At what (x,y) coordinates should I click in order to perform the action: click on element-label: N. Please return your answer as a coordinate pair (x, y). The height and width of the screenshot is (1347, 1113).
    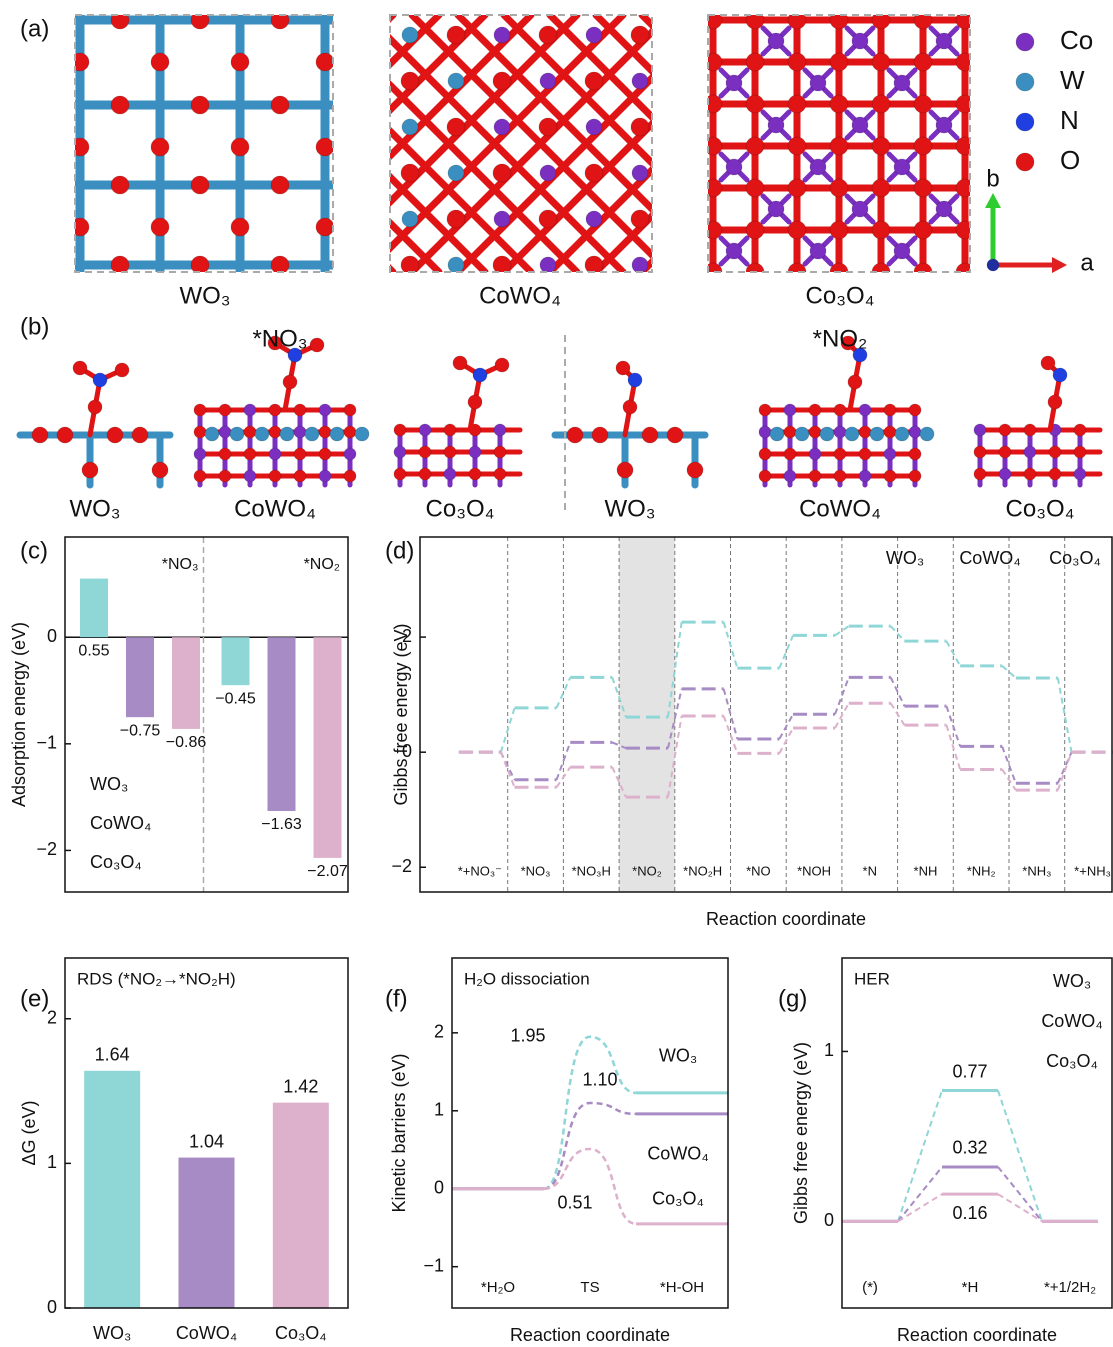
    Looking at the image, I should click on (1069, 120).